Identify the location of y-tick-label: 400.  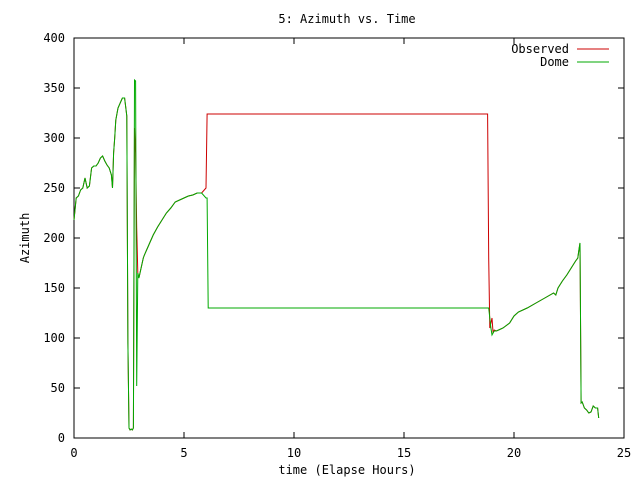
(54, 38).